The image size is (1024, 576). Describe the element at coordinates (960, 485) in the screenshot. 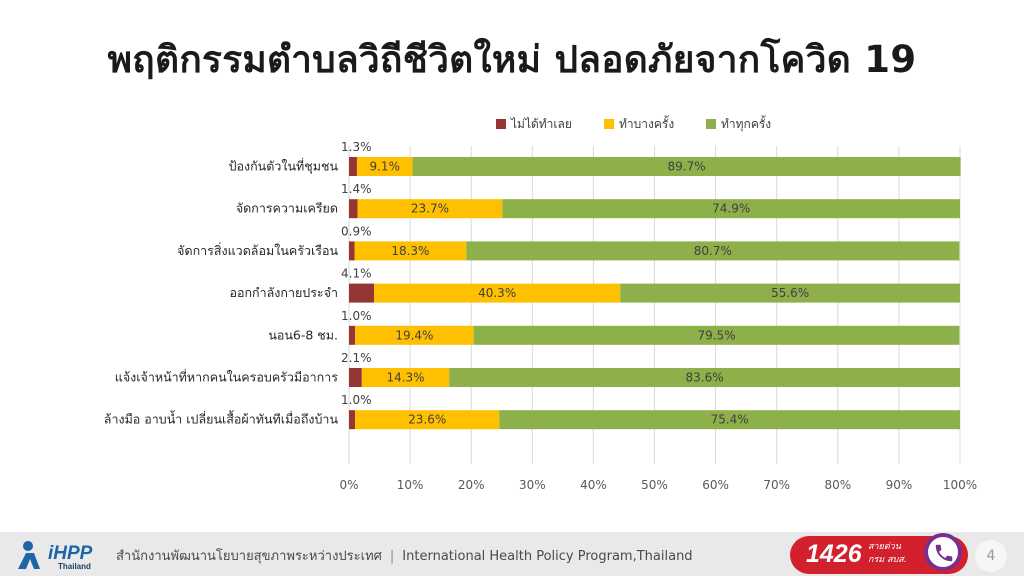

I see `x-tick-label: 100%` at that location.